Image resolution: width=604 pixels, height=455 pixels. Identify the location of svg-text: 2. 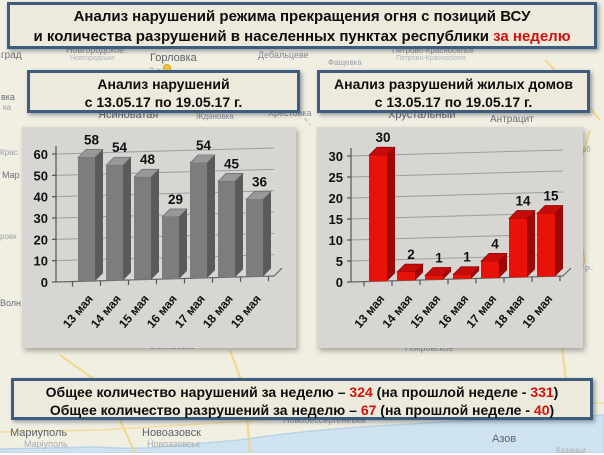
(411, 254).